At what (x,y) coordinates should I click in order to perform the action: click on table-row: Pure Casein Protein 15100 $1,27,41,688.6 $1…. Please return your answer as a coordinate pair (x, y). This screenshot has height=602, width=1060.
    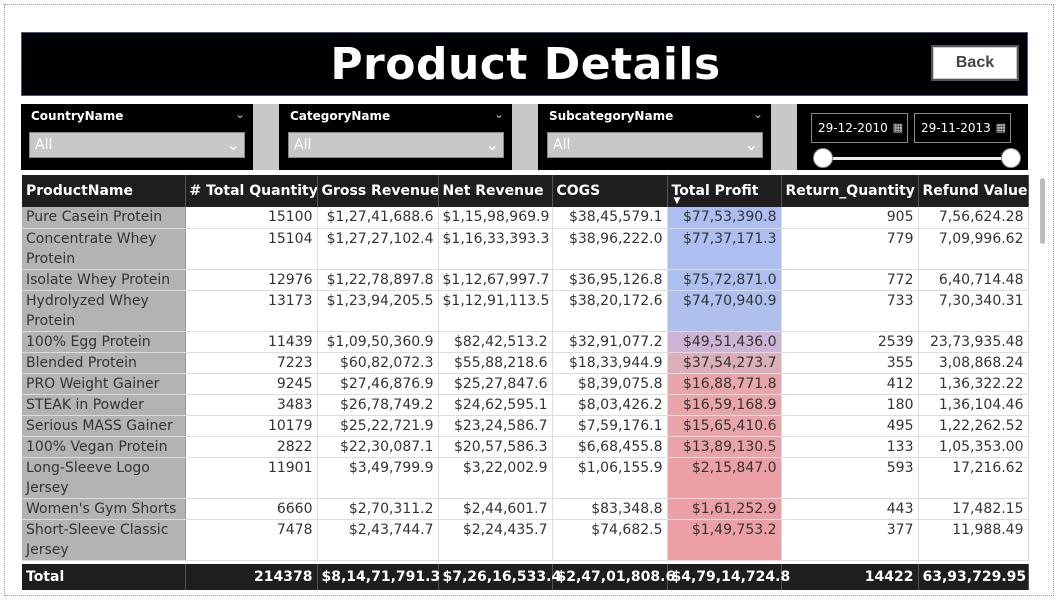
    Looking at the image, I should click on (525, 218).